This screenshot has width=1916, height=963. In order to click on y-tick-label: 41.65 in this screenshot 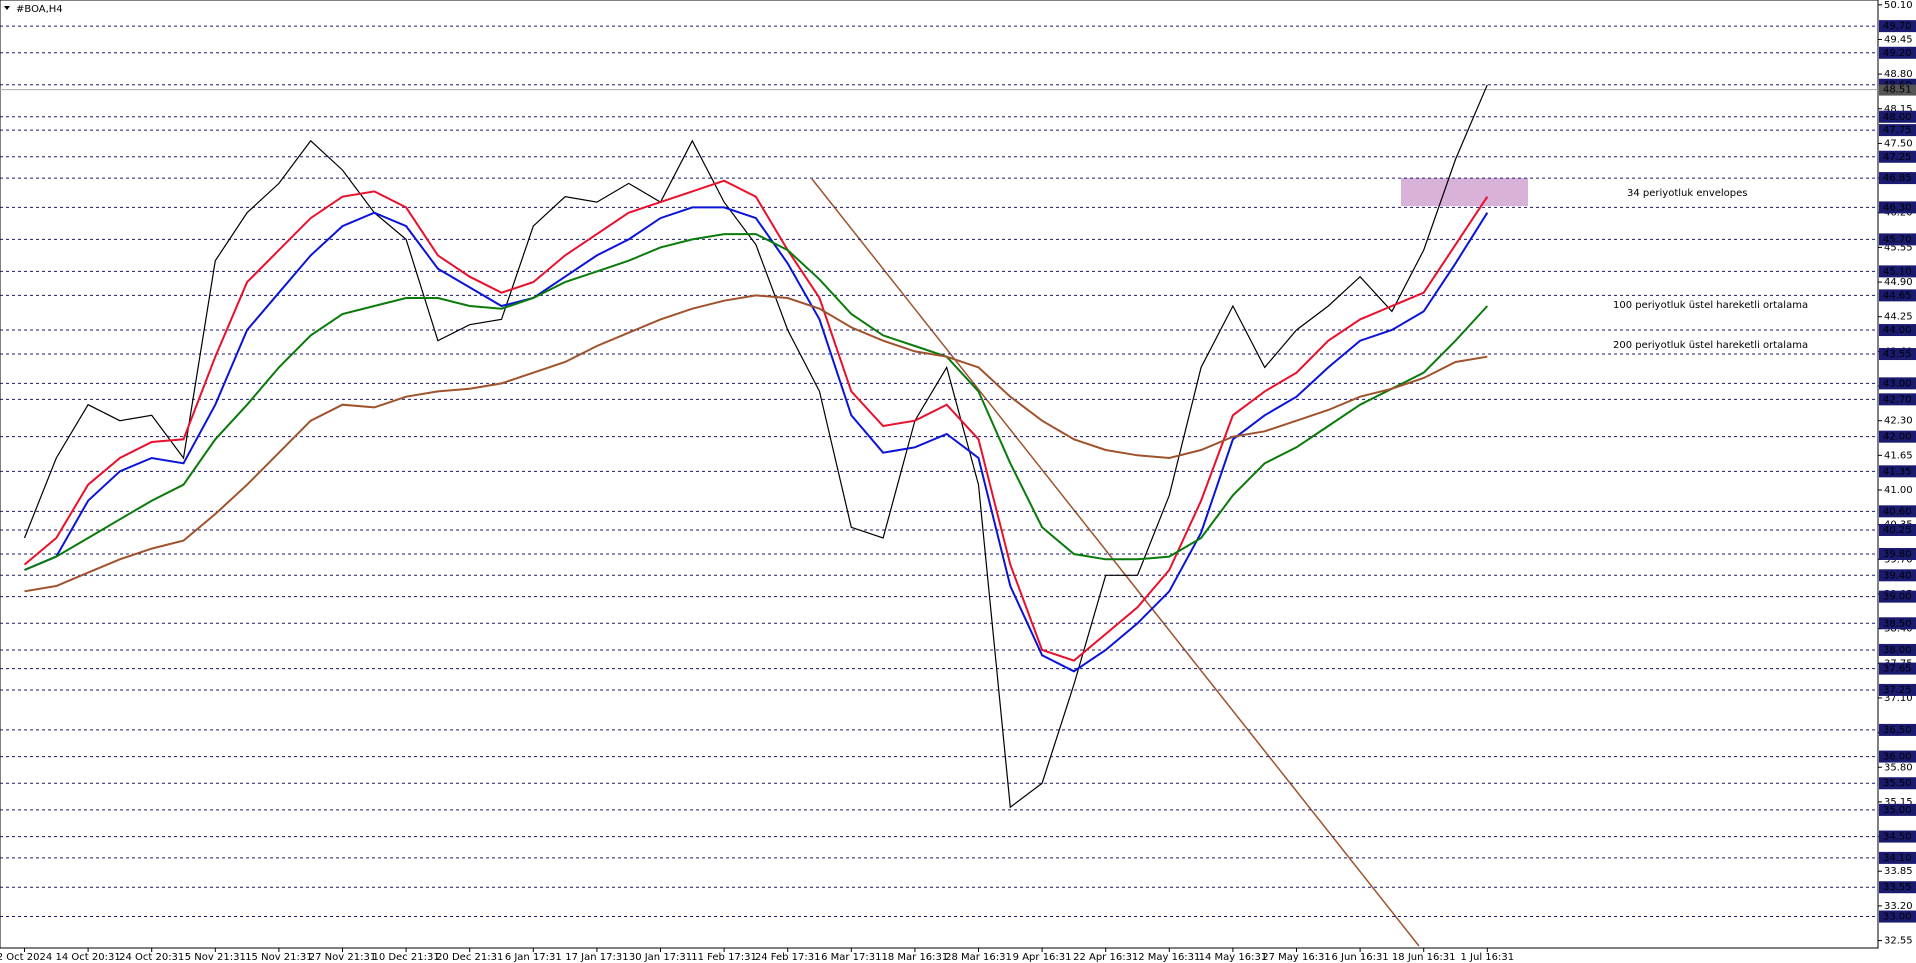, I will do `click(1898, 455)`.